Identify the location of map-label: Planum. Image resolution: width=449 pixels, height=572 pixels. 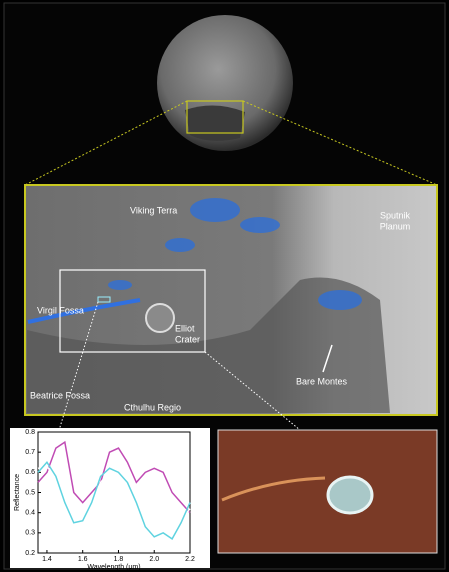
(395, 226).